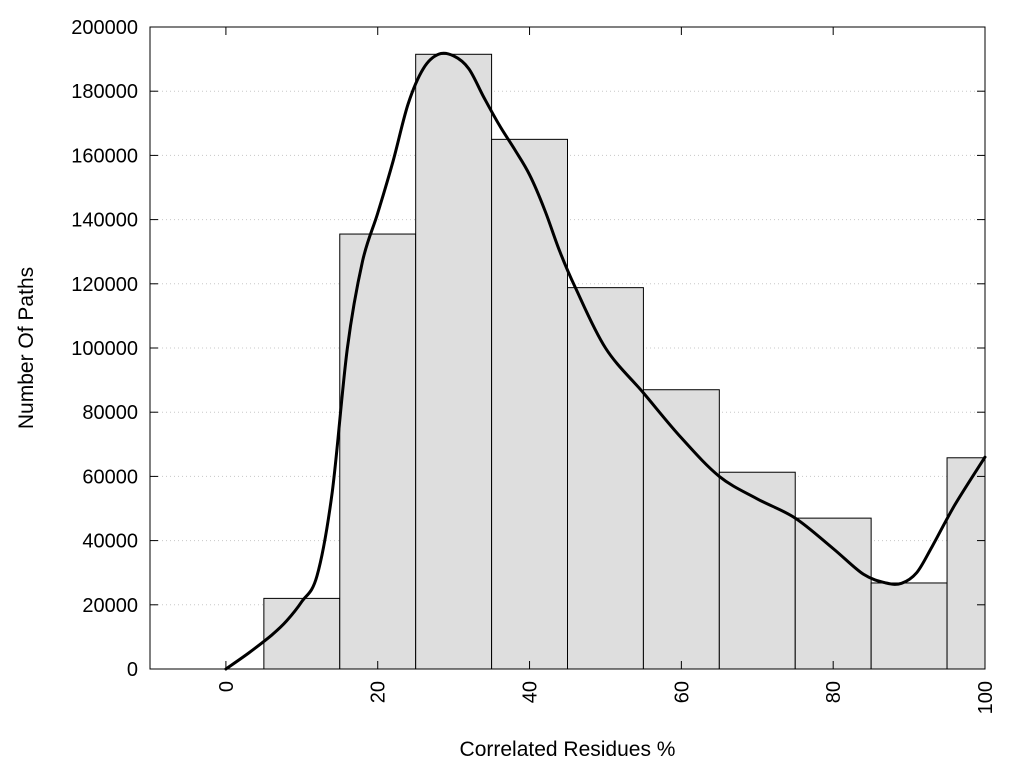  What do you see at coordinates (110, 606) in the screenshot?
I see `y-tick-label: 20000` at bounding box center [110, 606].